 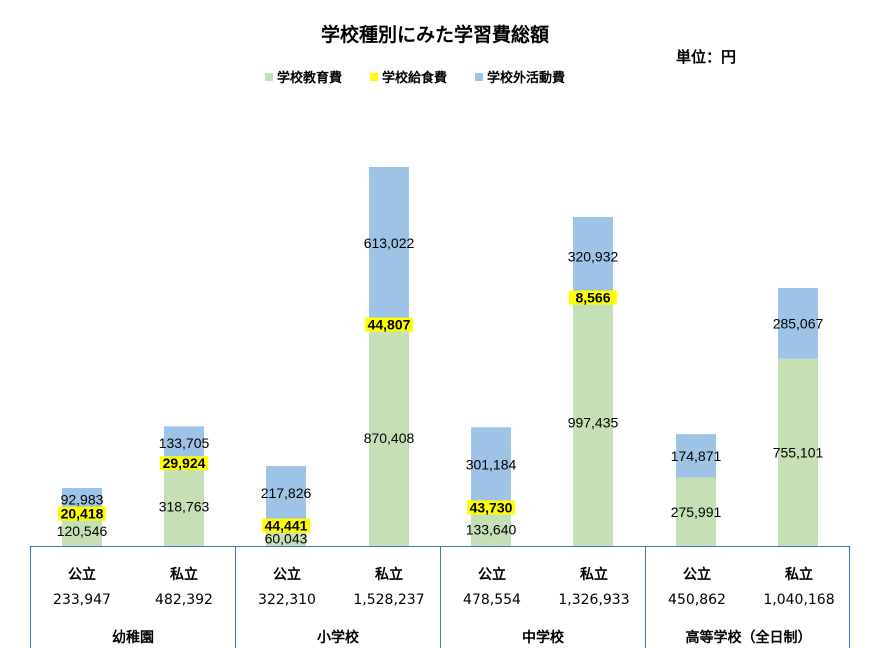 I want to click on total-label: 1,040,168, so click(x=799, y=600).